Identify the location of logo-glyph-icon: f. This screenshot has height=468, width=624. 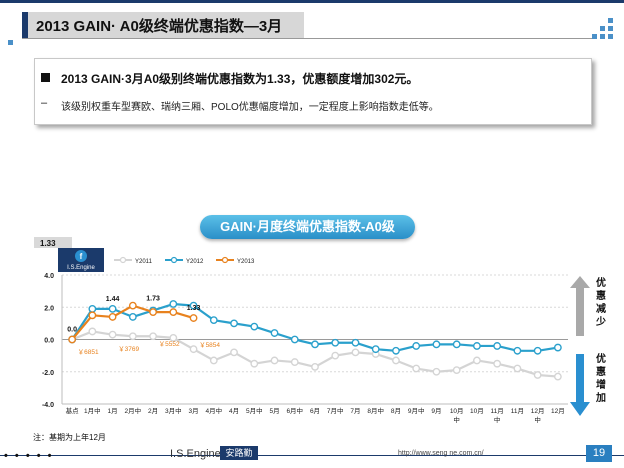
(81, 256).